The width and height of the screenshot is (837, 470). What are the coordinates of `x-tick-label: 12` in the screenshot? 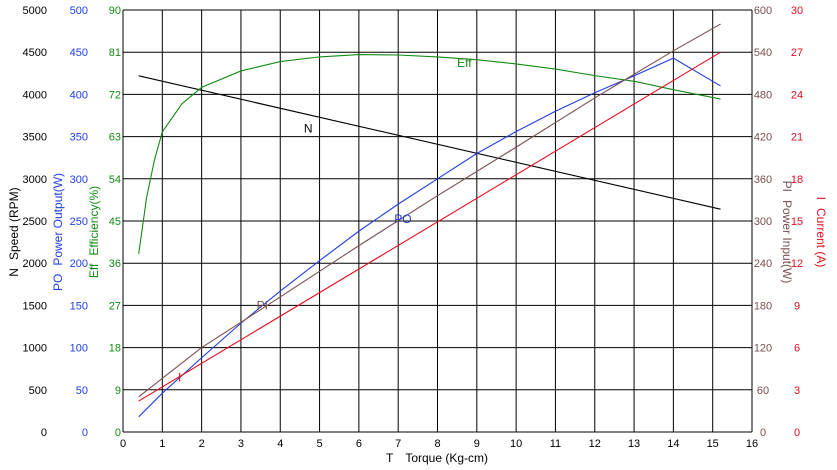 It's located at (595, 444).